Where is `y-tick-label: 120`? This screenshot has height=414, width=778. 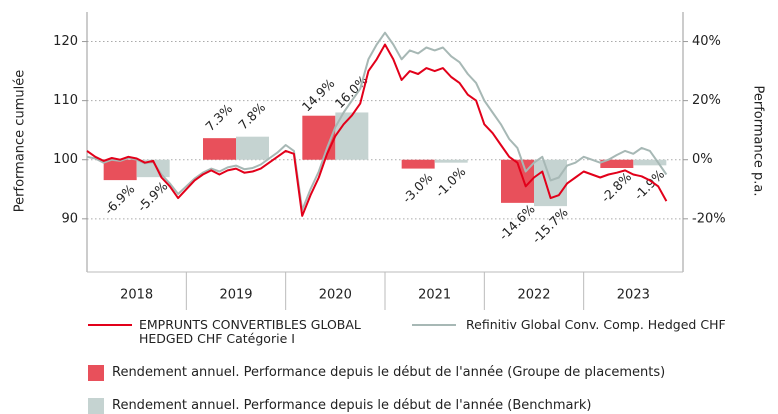 y-tick-label: 120 is located at coordinates (65, 41).